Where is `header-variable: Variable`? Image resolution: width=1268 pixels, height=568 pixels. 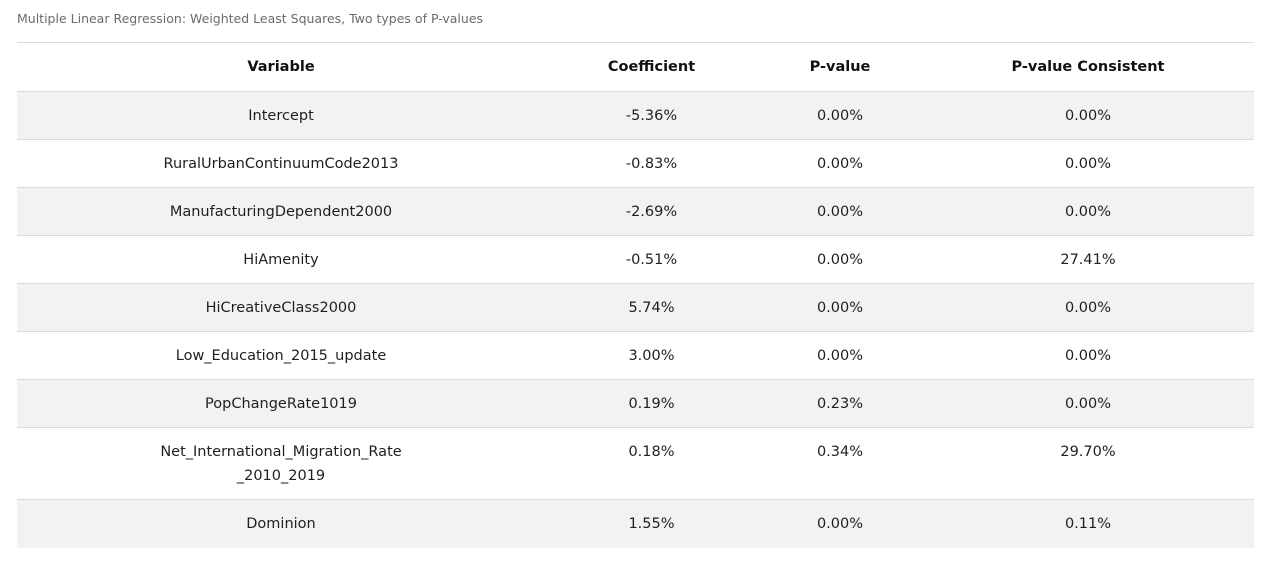
header-variable: Variable is located at coordinates (281, 67).